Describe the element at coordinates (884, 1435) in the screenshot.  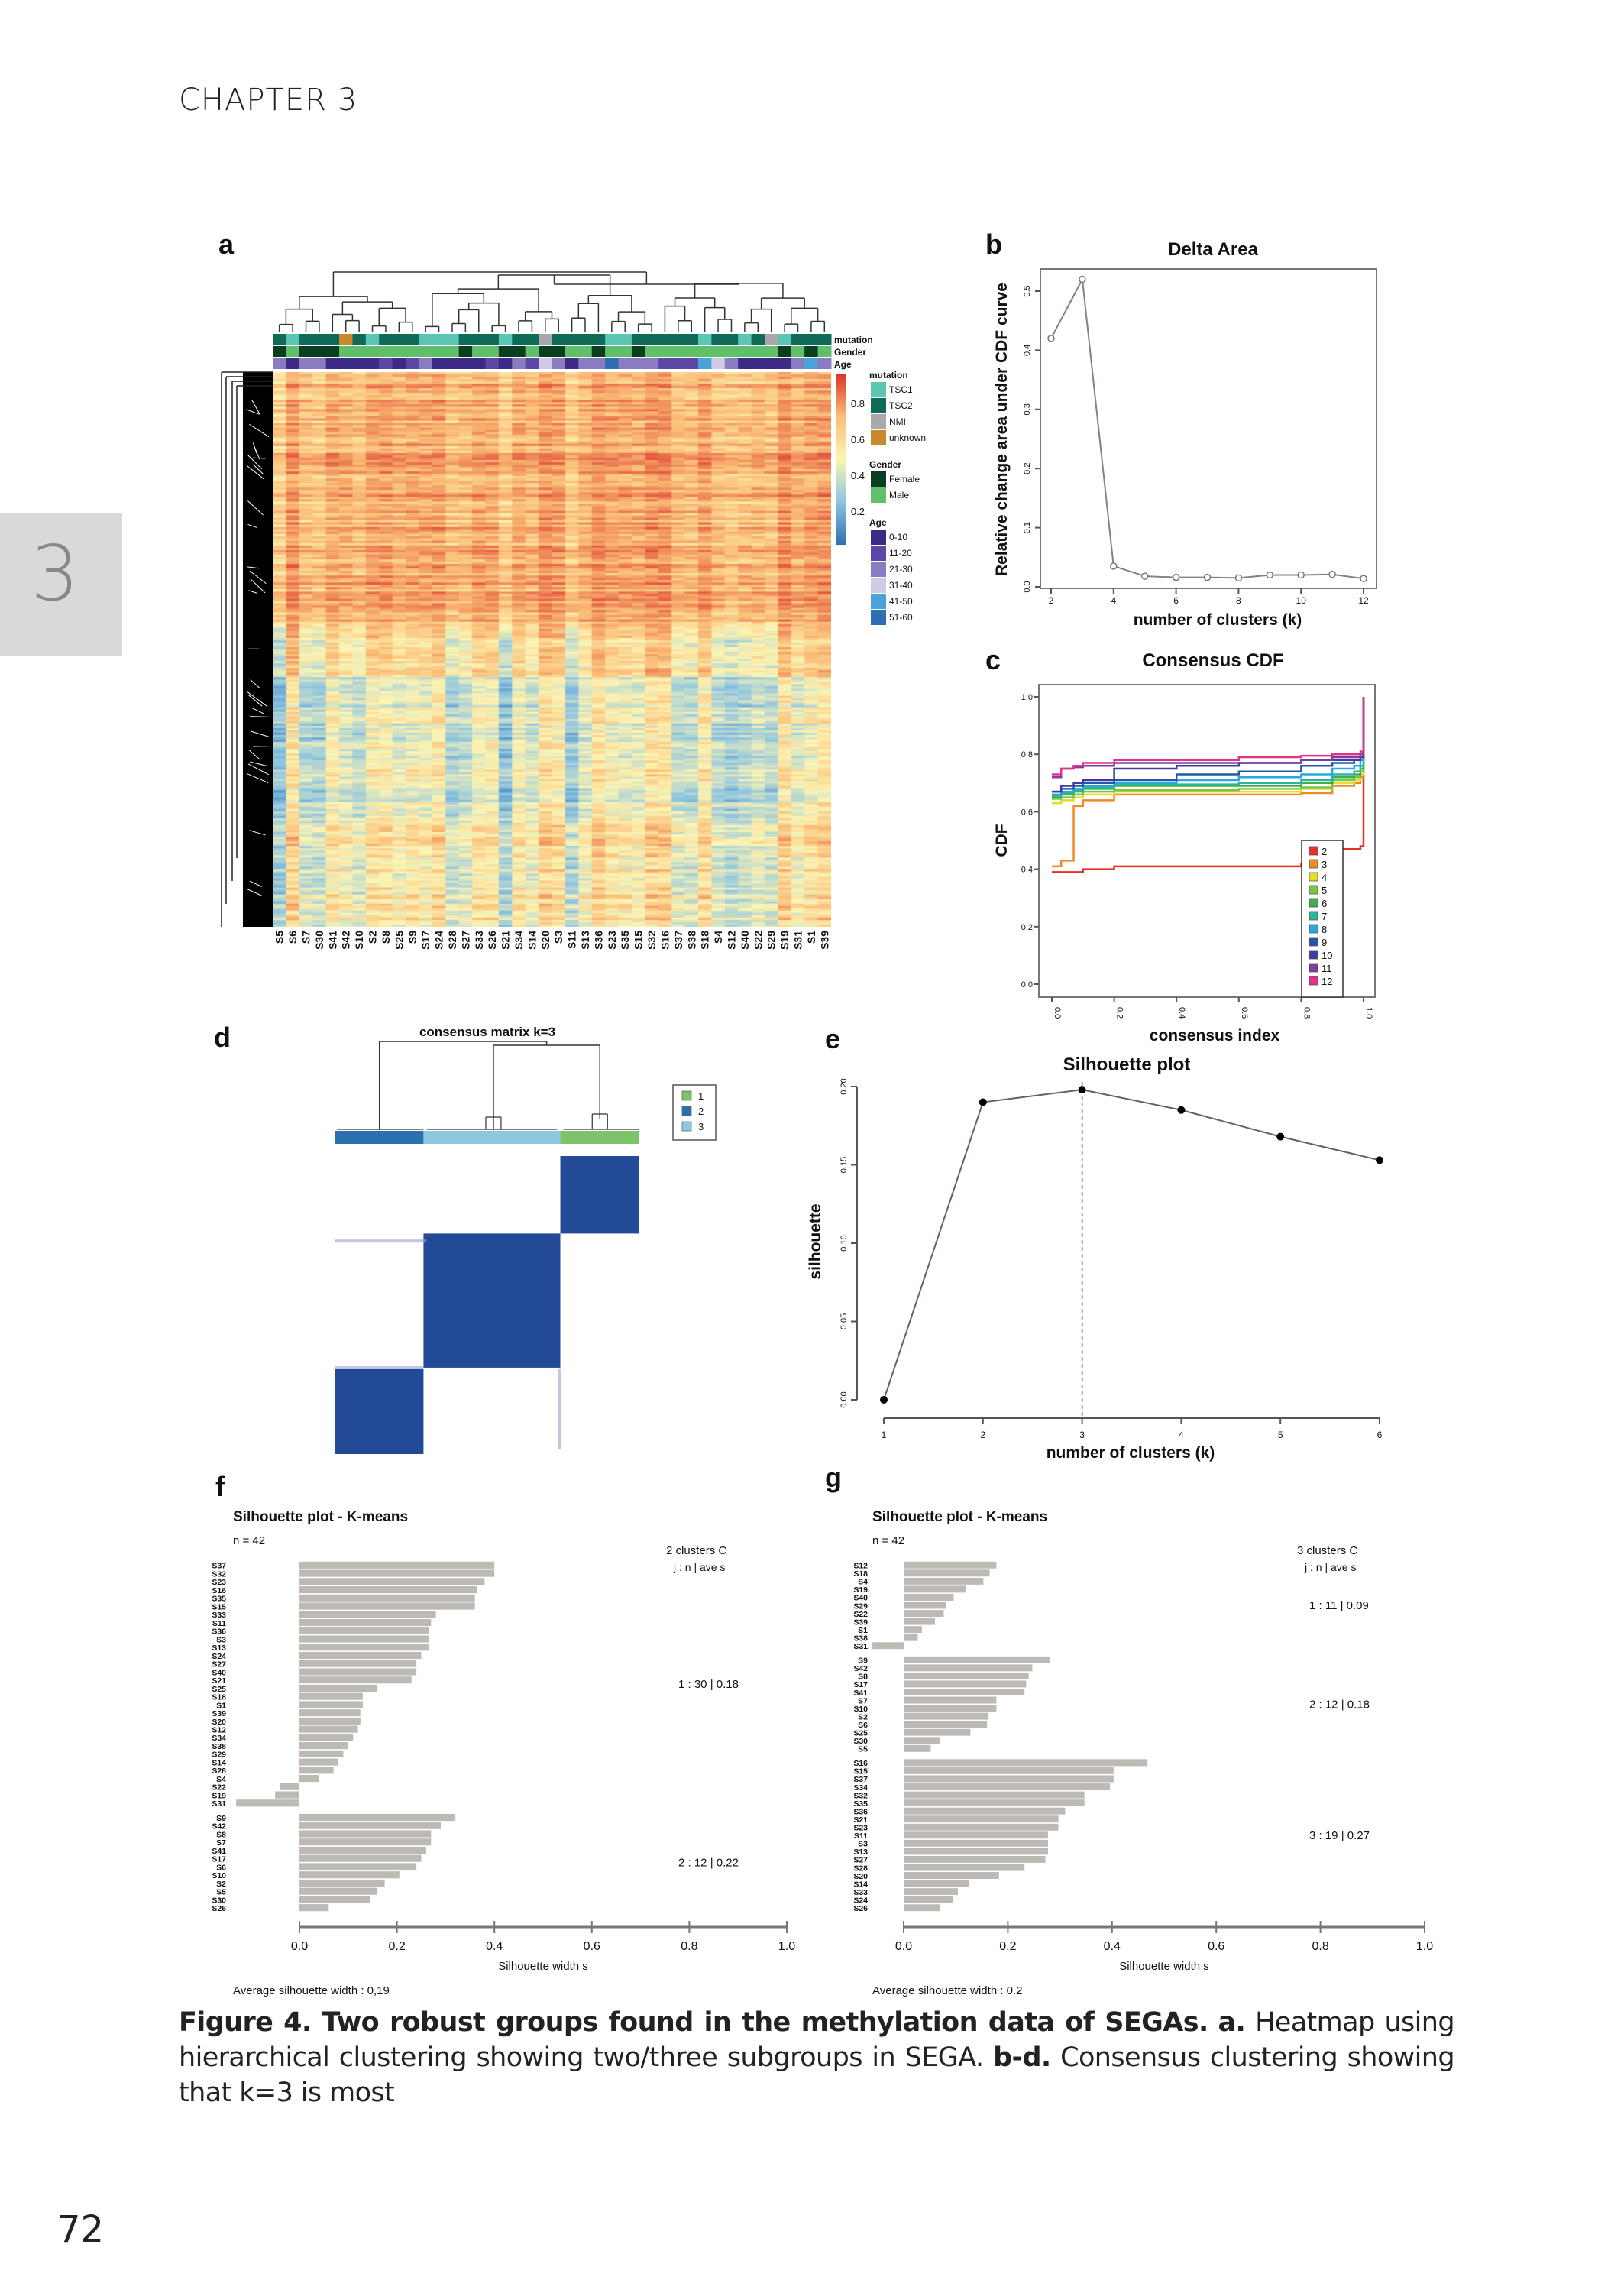
I see `x-tick-label: 1` at that location.